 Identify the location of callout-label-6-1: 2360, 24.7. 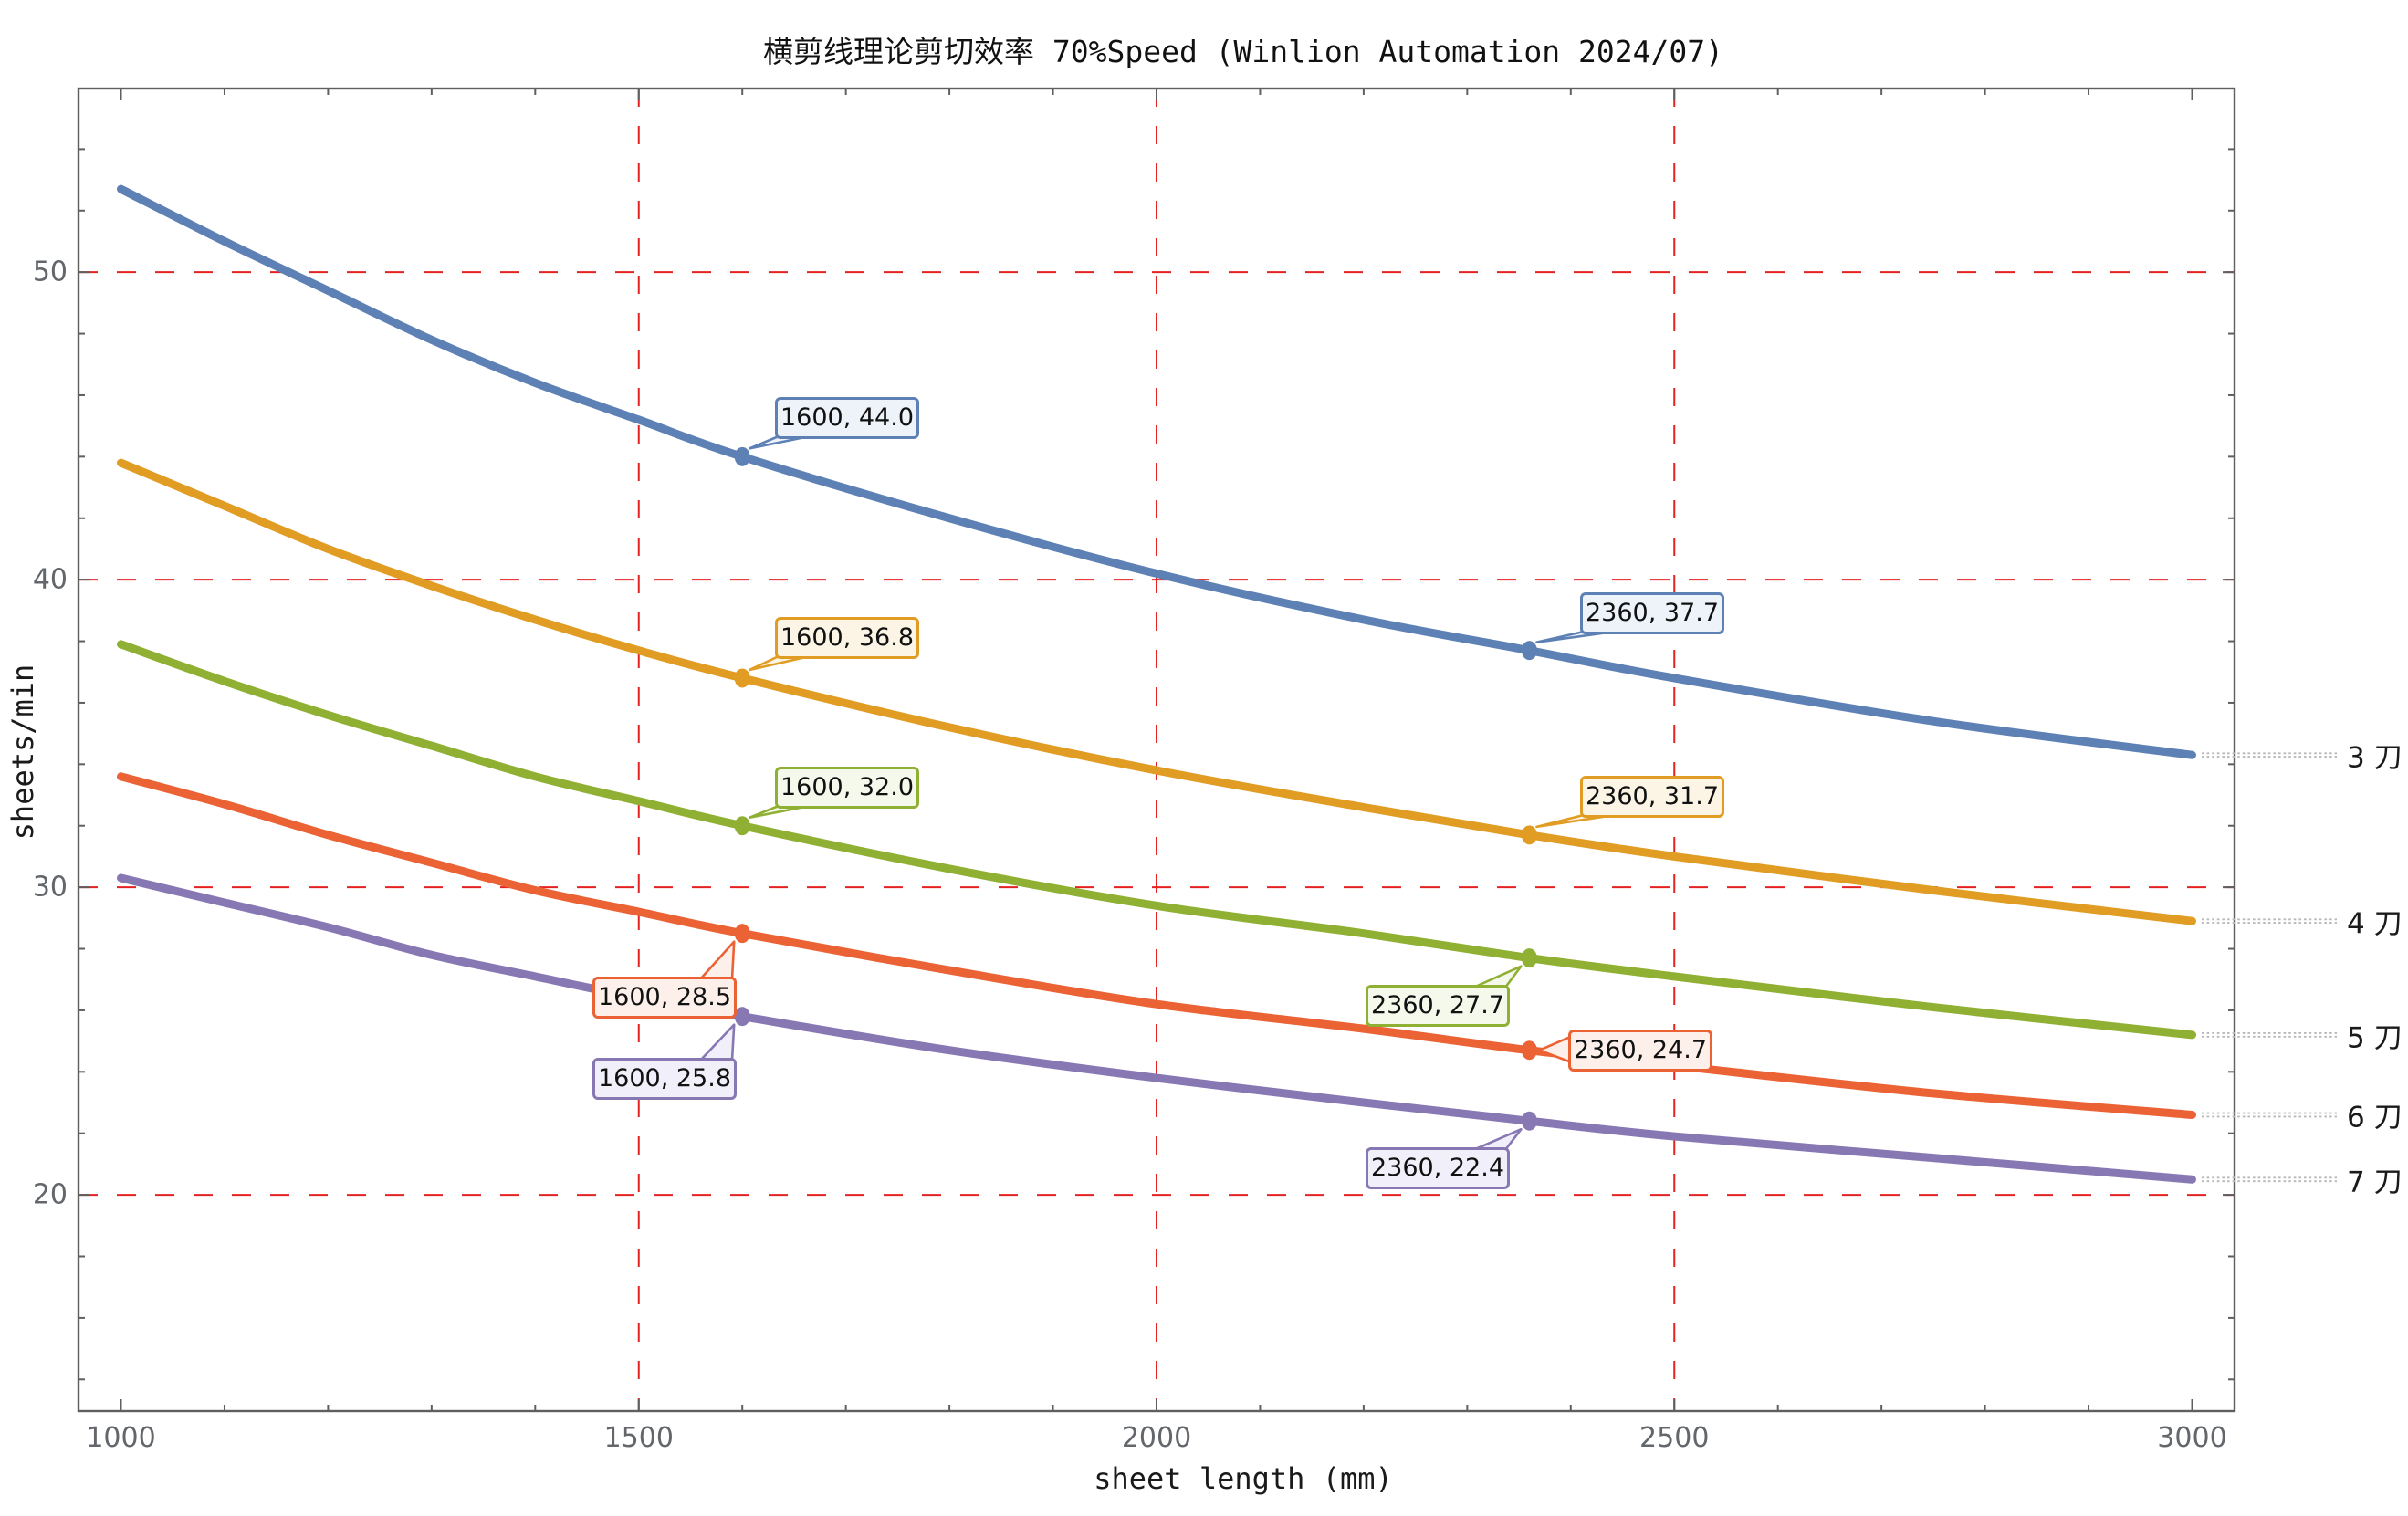
(1640, 1051).